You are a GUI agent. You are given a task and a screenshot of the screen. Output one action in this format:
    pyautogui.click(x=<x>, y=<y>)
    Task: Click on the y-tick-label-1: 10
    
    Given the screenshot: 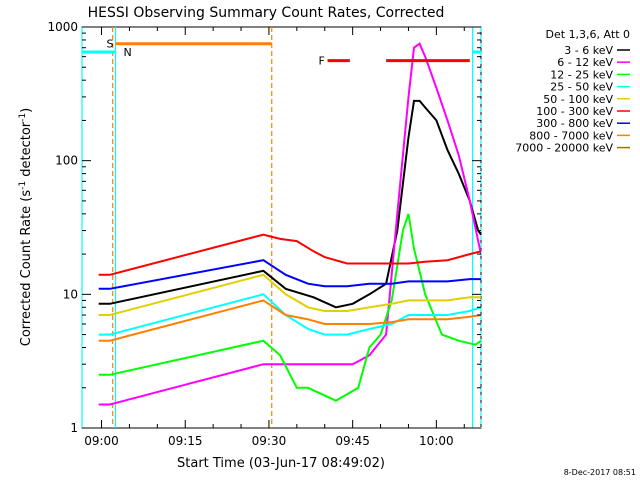 What is the action you would take?
    pyautogui.click(x=70, y=294)
    